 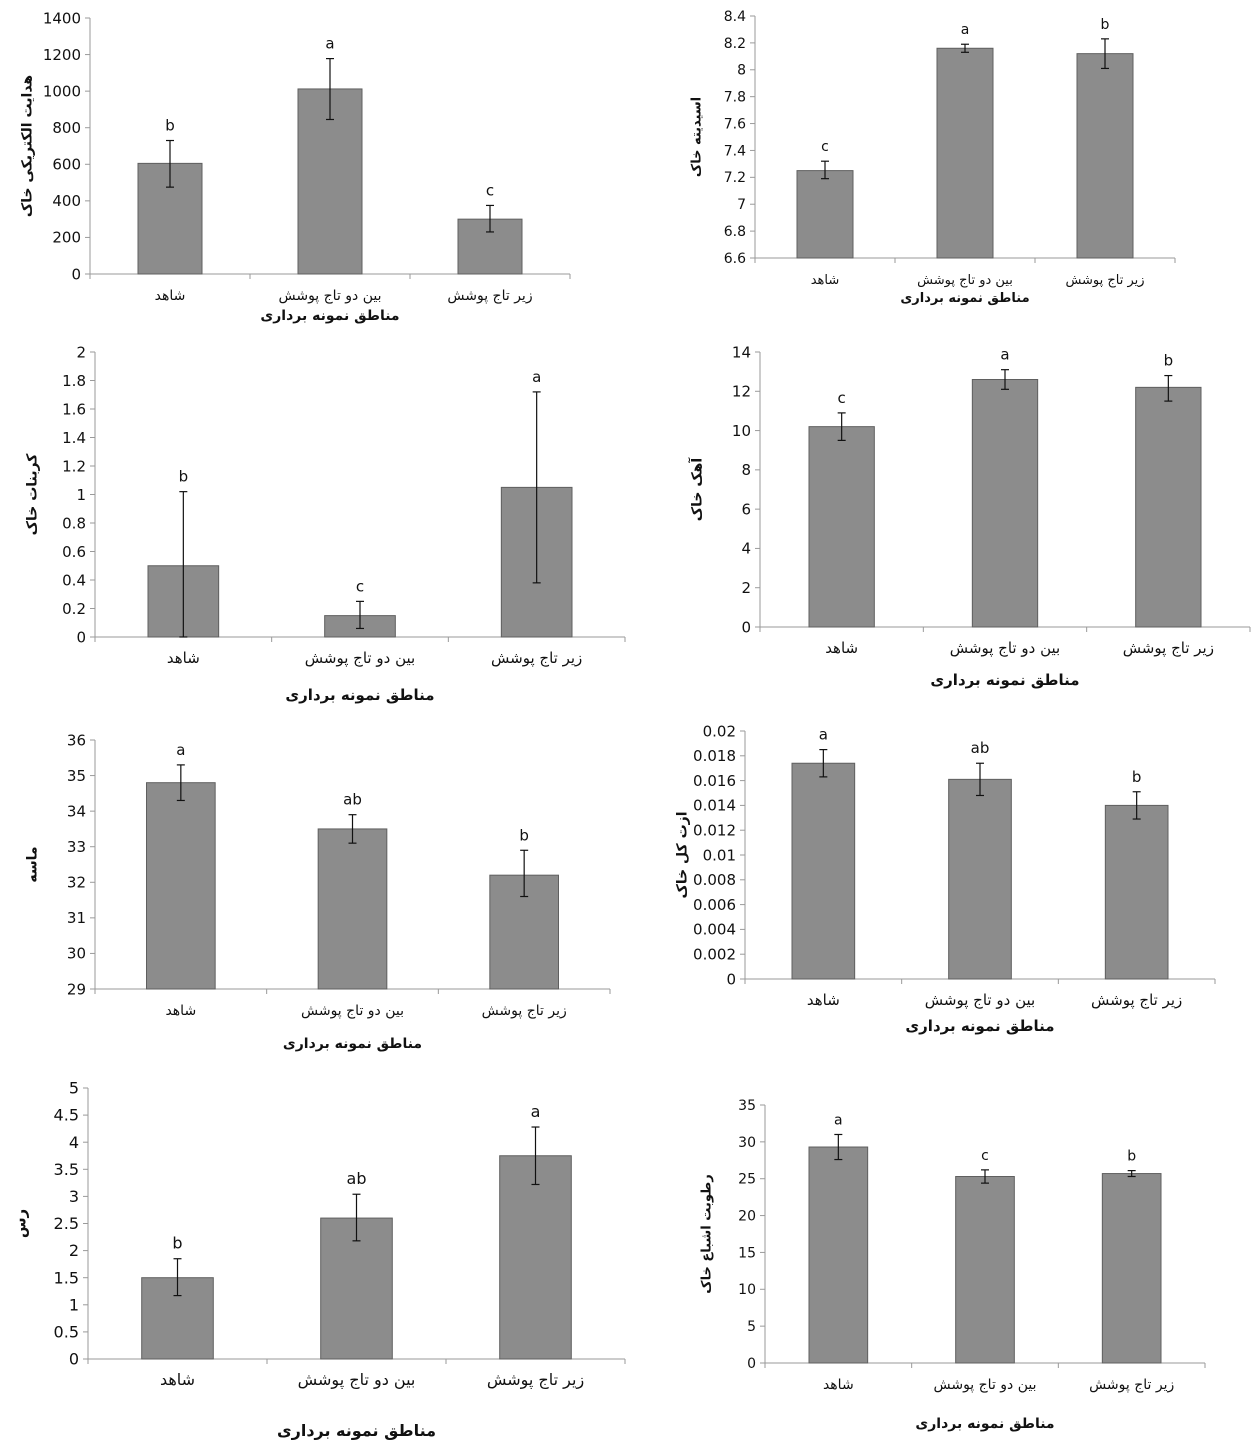 I want to click on y-tick-label: 0.01, so click(x=719, y=855).